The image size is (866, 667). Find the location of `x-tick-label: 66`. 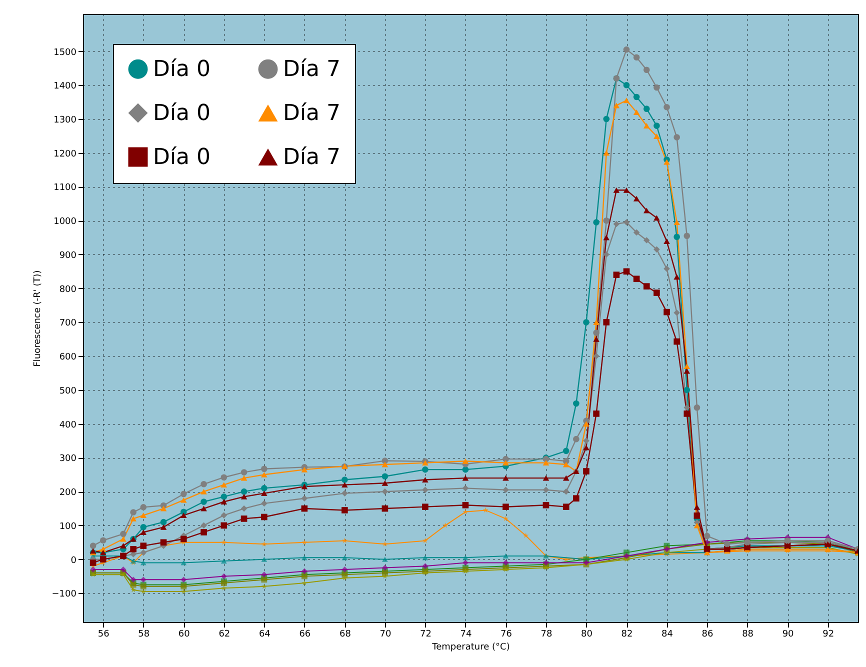

x-tick-label: 66 is located at coordinates (305, 635).